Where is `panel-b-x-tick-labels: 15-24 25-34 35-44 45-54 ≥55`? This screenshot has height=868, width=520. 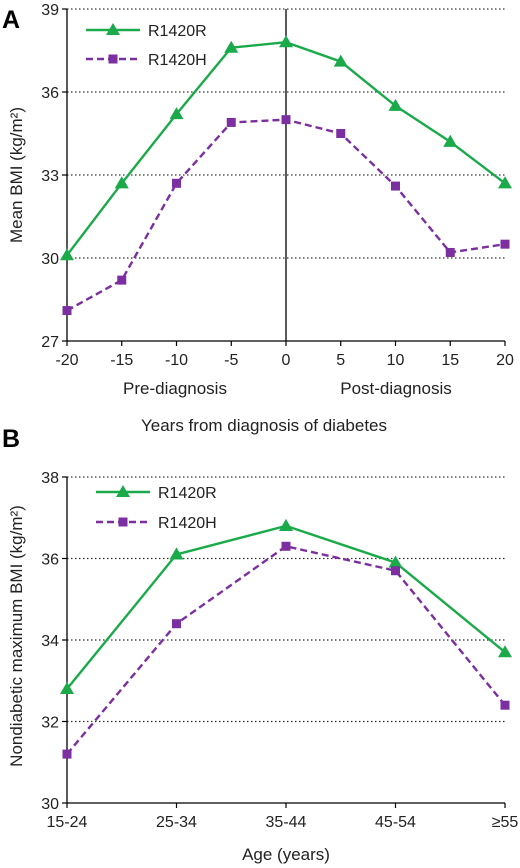
panel-b-x-tick-labels: 15-24 25-34 35-44 45-54 ≥55 is located at coordinates (283, 822).